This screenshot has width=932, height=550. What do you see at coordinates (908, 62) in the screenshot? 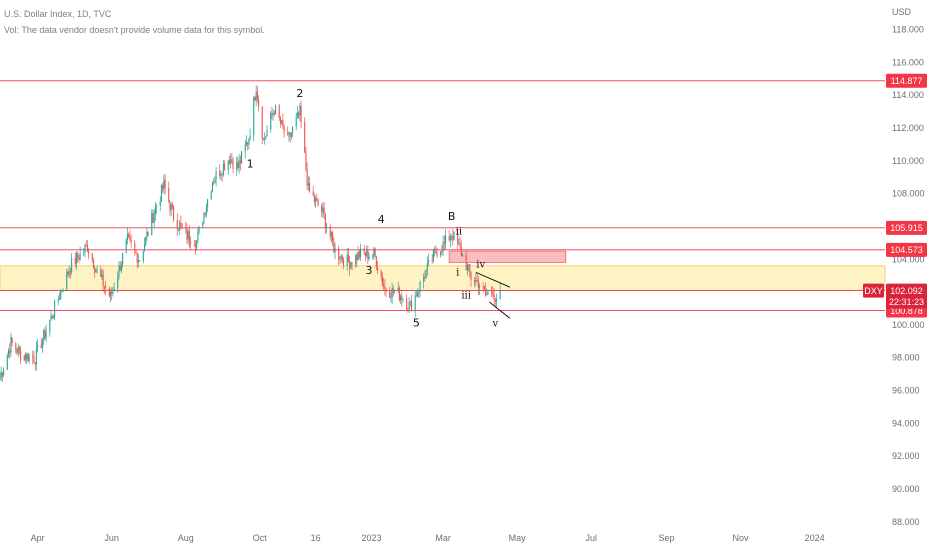
I see `price-tick-label: 116.000` at bounding box center [908, 62].